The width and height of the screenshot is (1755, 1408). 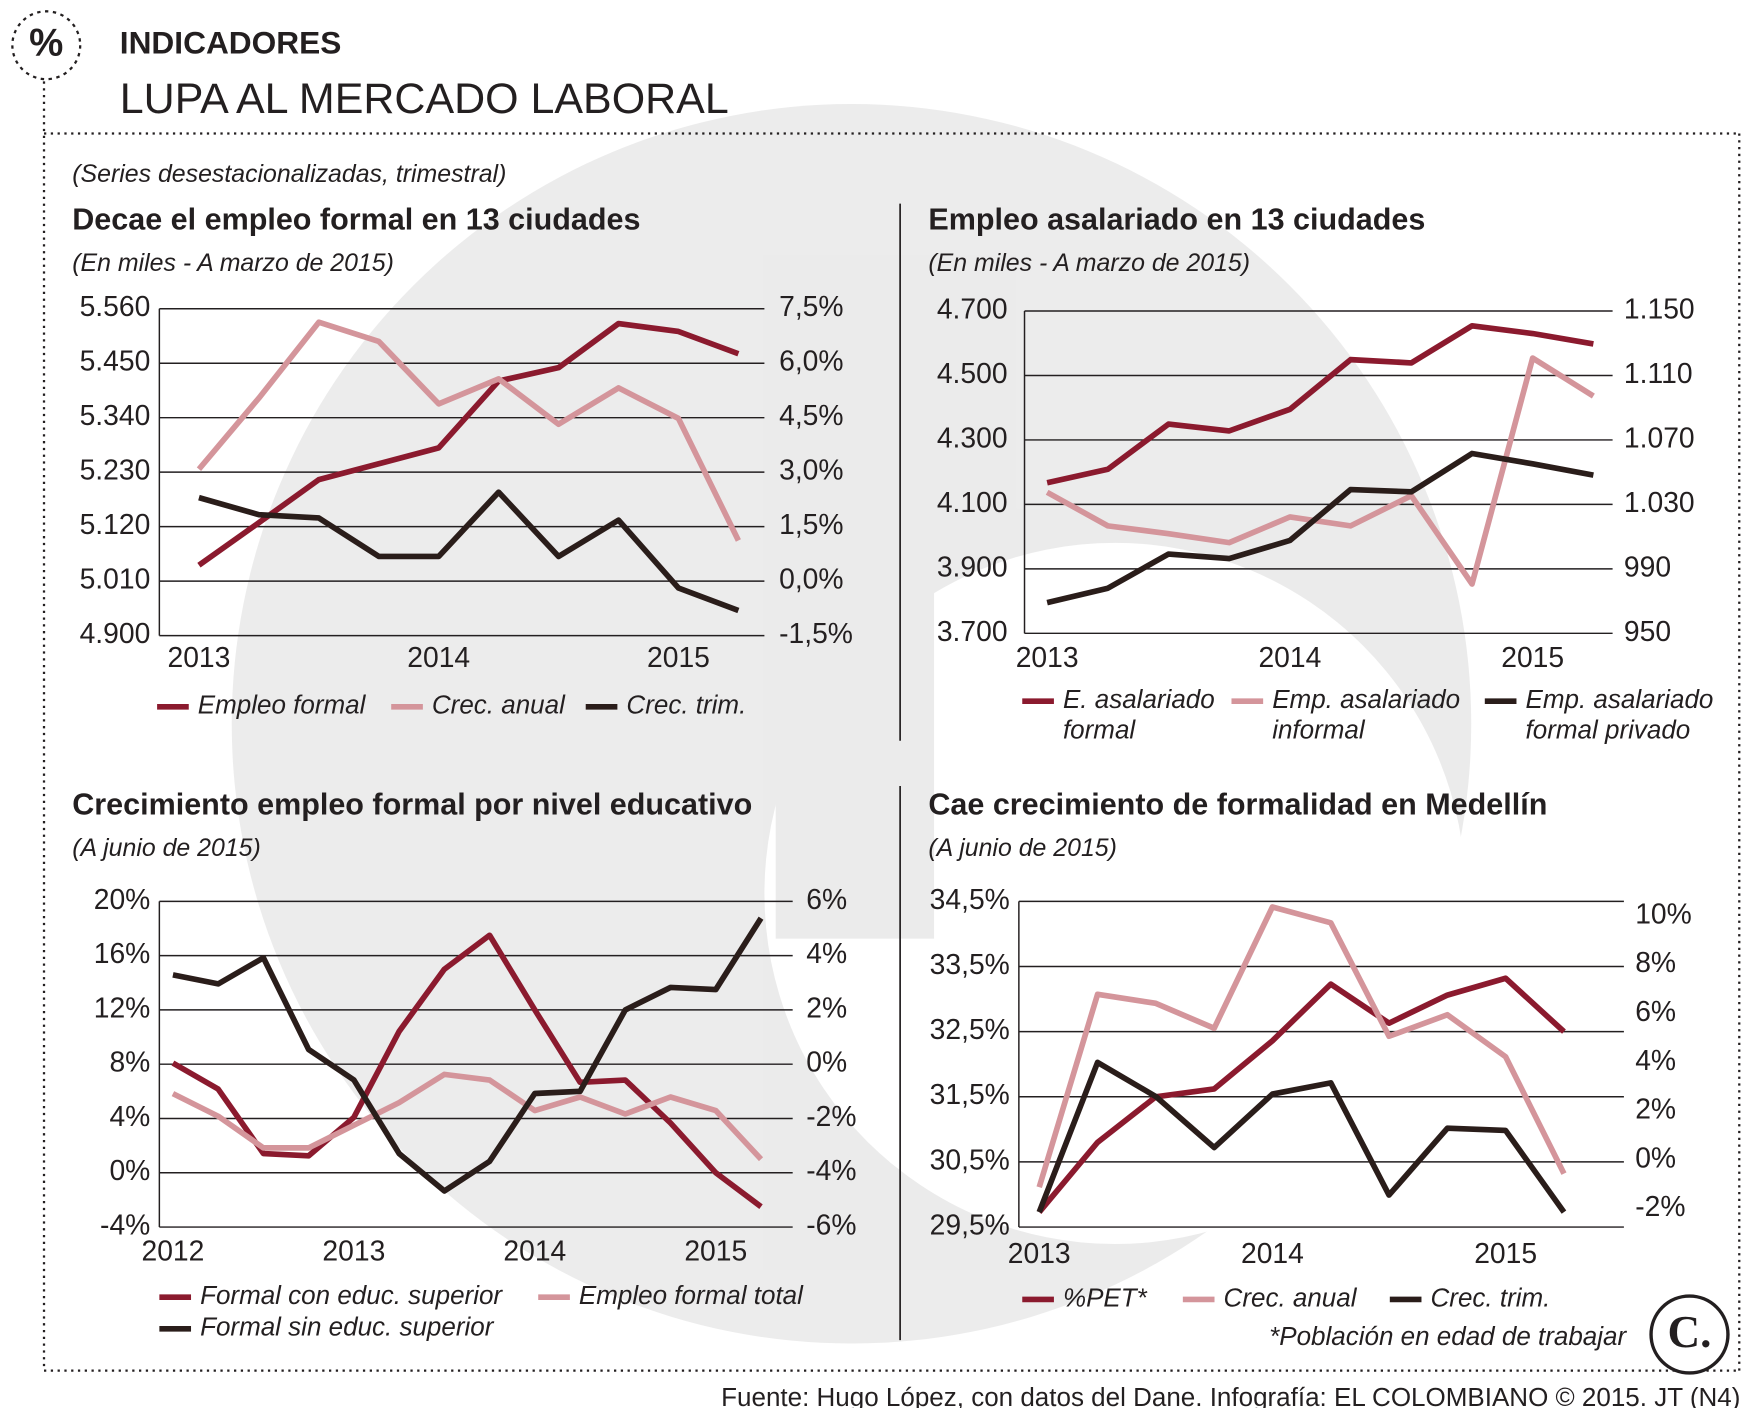 What do you see at coordinates (347, 1327) in the screenshot?
I see `legend-label: Formal sin educ. superior` at bounding box center [347, 1327].